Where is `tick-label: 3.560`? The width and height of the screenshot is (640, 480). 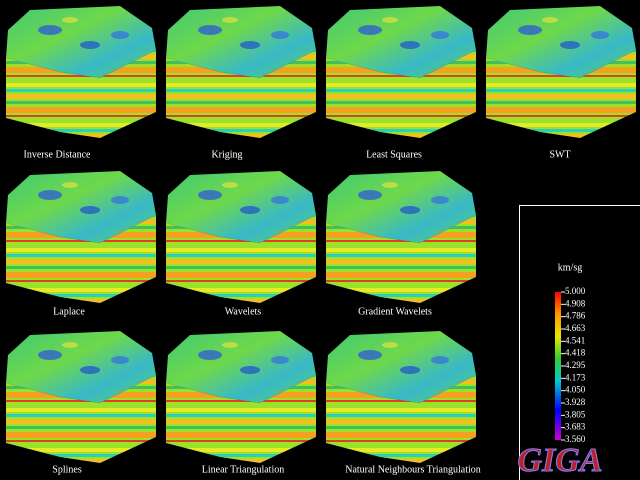 tick-label: 3.560 is located at coordinates (575, 439).